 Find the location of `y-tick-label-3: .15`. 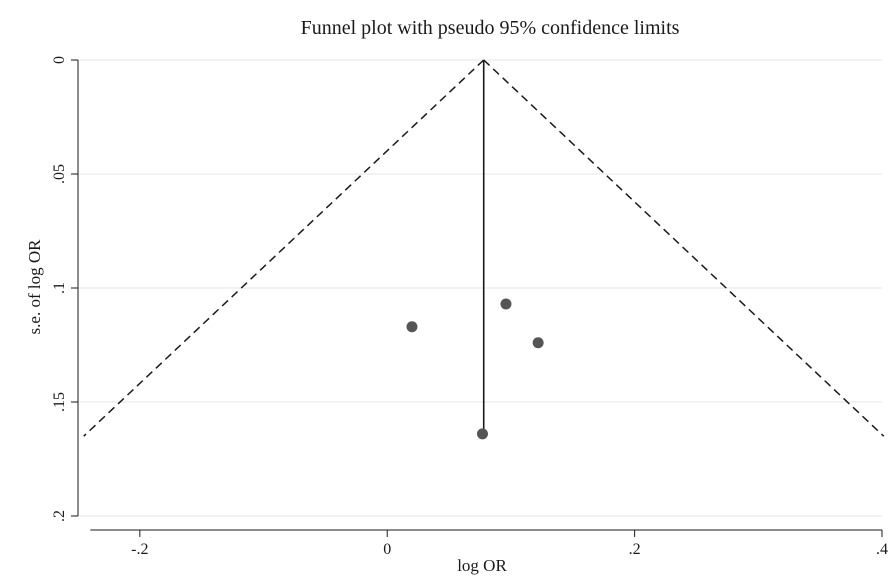

y-tick-label-3: .15 is located at coordinates (59, 402).